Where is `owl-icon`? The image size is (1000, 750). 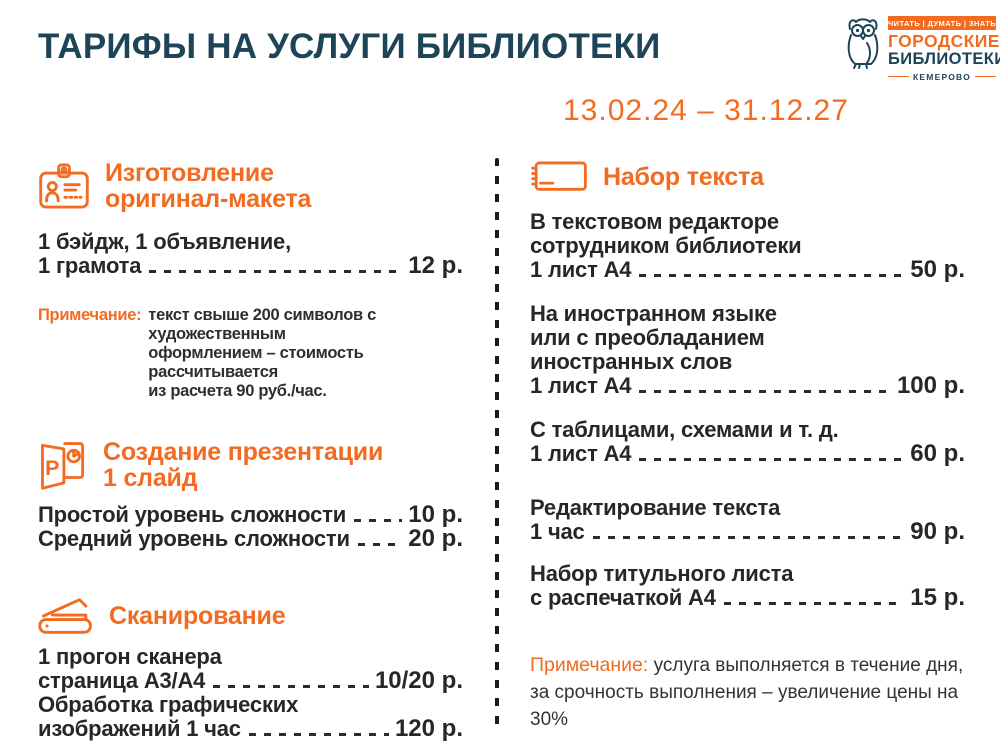 owl-icon is located at coordinates (863, 43).